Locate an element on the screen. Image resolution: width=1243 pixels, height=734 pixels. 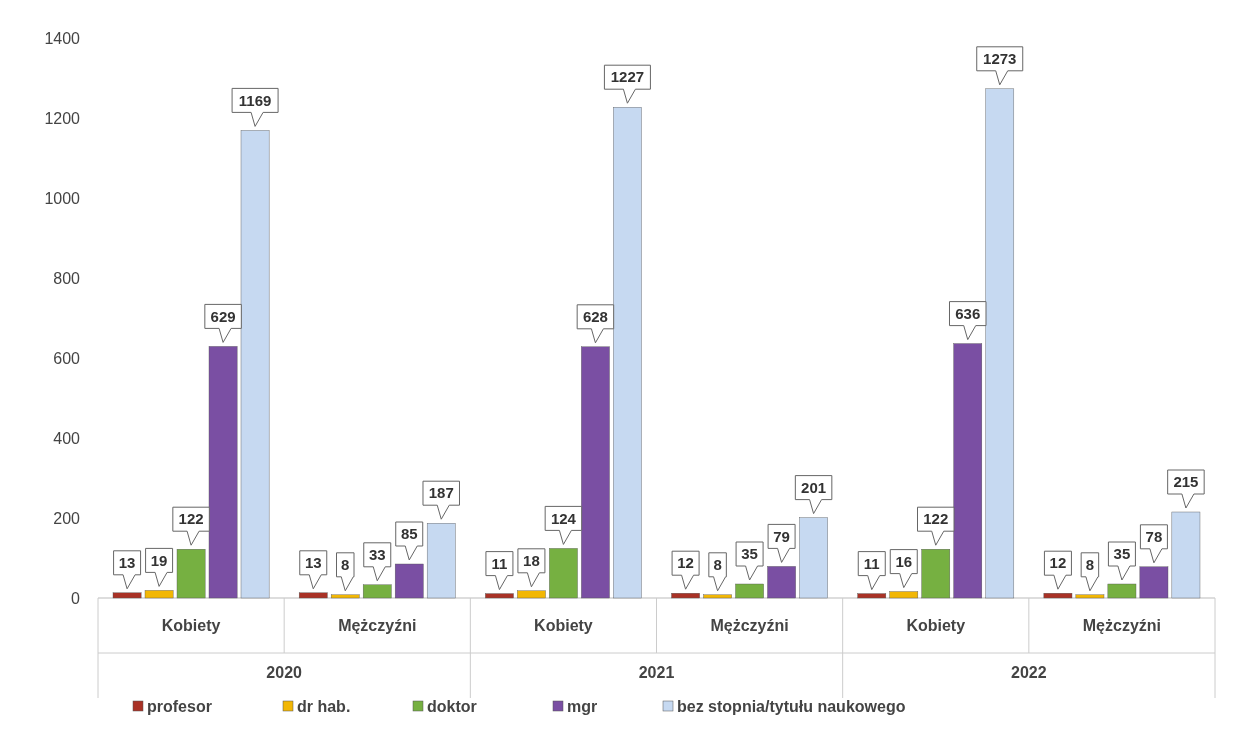
y-tick-label: 1400 is located at coordinates (62, 38).